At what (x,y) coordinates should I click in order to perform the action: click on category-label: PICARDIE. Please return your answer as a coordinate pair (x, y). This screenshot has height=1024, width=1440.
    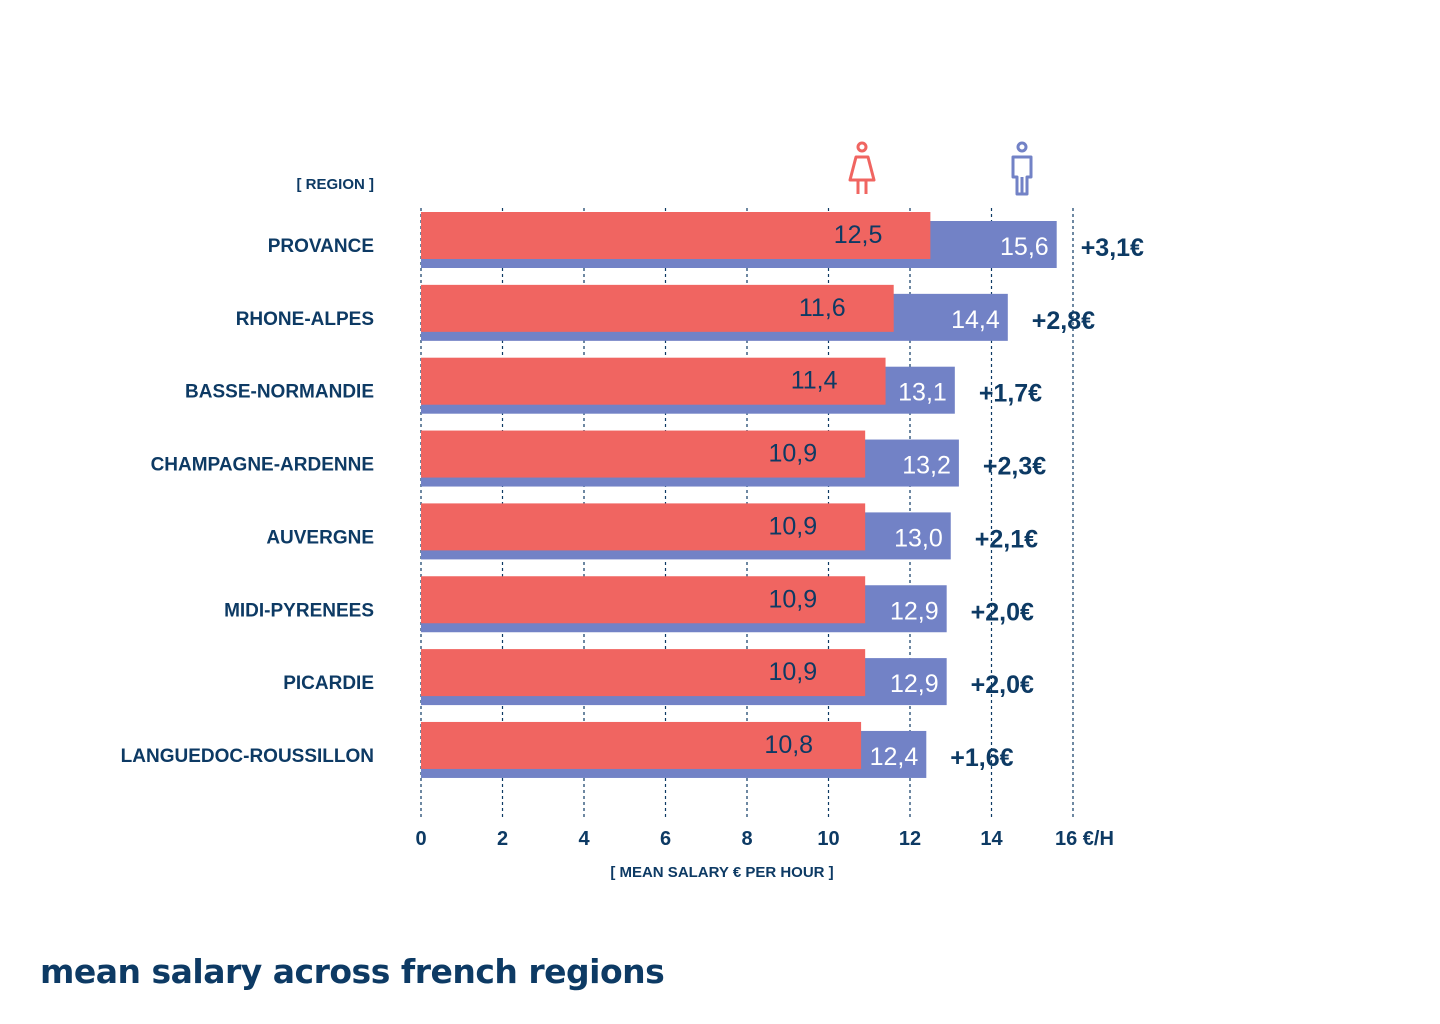
    Looking at the image, I should click on (328, 683).